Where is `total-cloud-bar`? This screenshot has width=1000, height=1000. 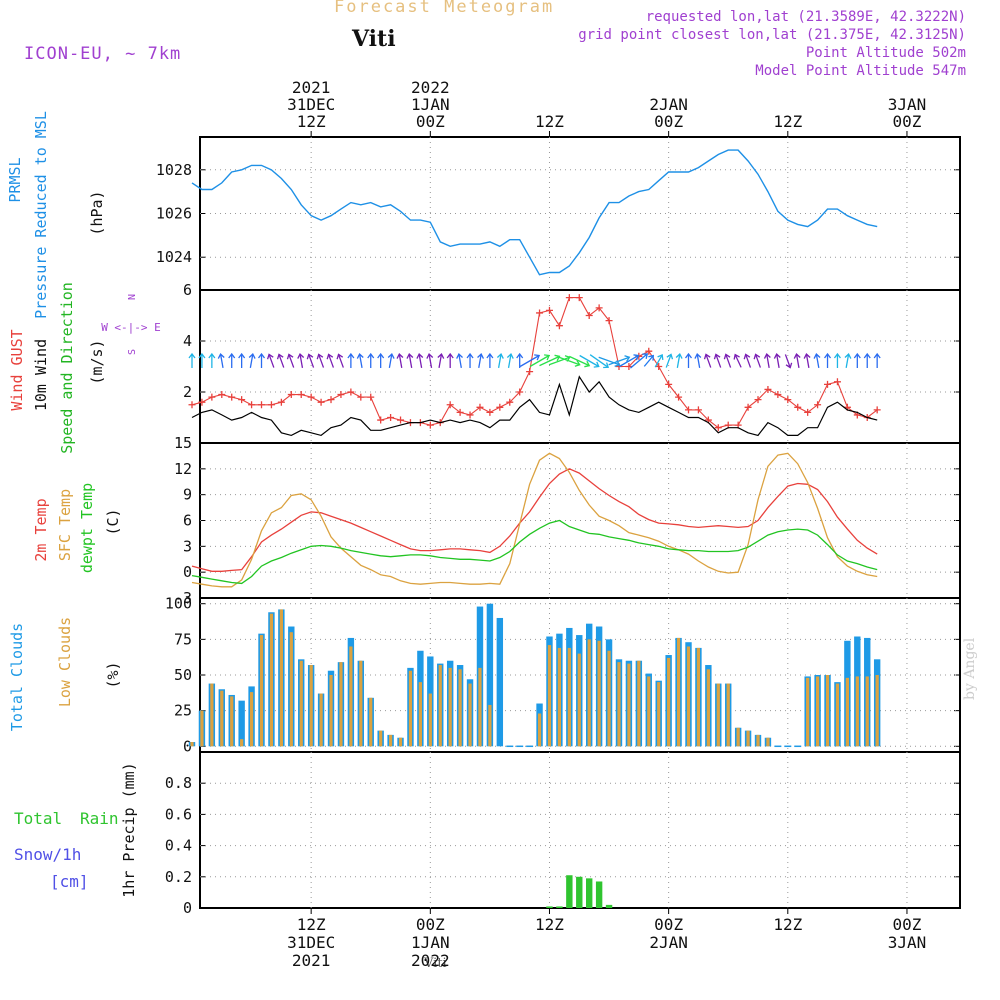
total-cloud-bar is located at coordinates (490, 675).